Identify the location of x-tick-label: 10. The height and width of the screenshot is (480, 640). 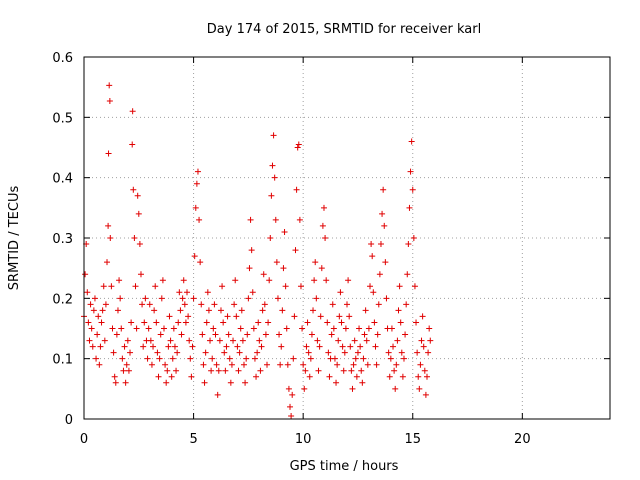
(303, 439).